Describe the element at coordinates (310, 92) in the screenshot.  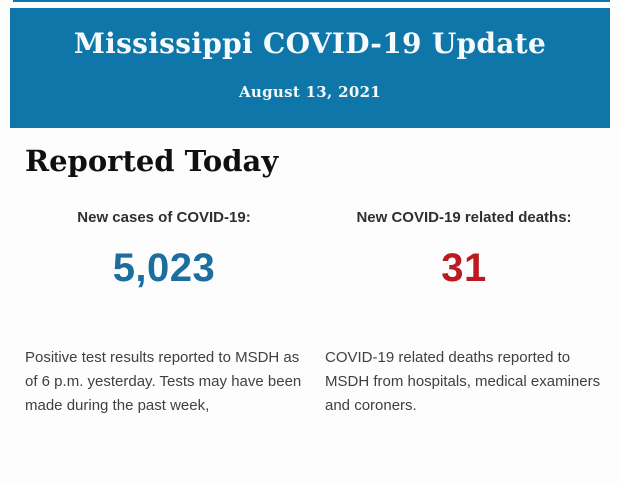
I see `newsletter-date: August 13, 2021` at that location.